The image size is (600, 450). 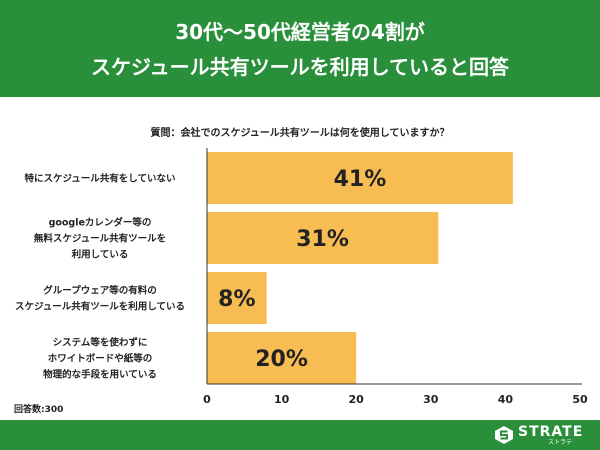 I want to click on bar-value-label-2: 31%, so click(x=322, y=239).